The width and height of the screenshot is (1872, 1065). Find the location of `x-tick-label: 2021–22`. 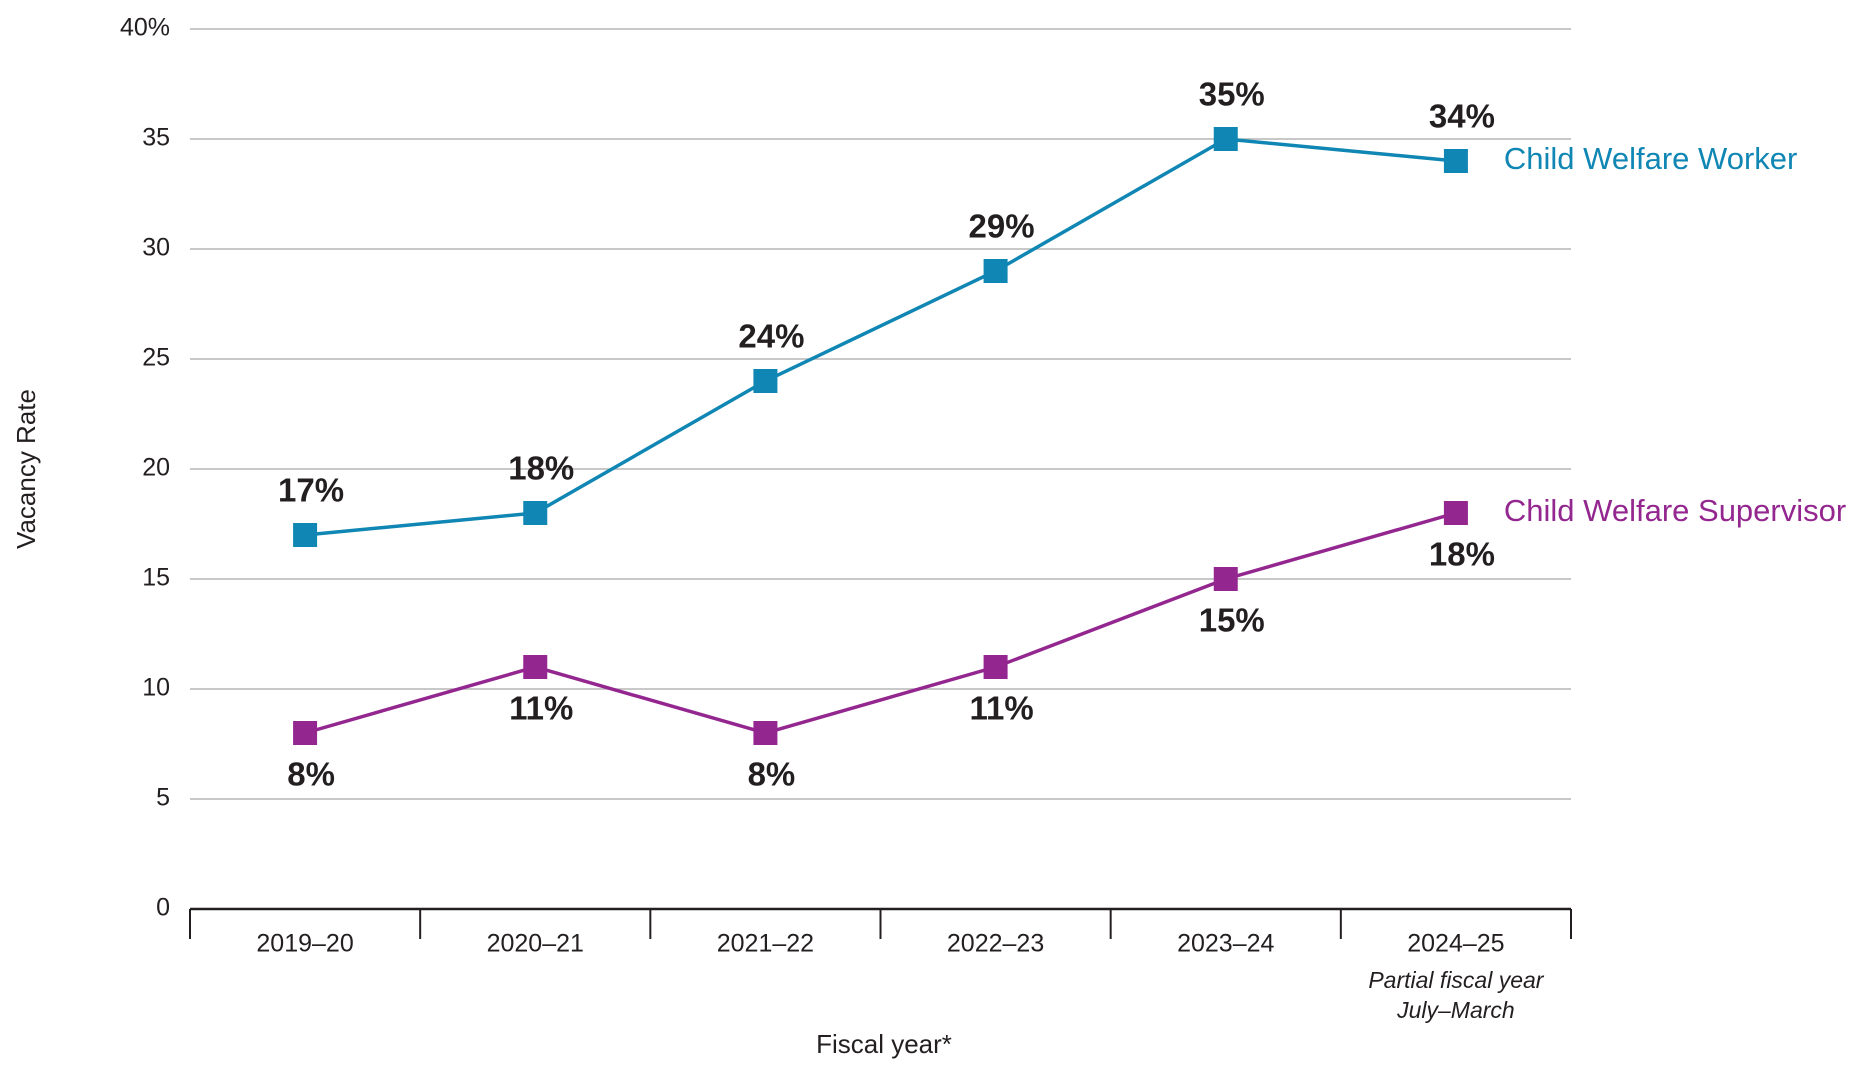

x-tick-label: 2021–22 is located at coordinates (765, 944).